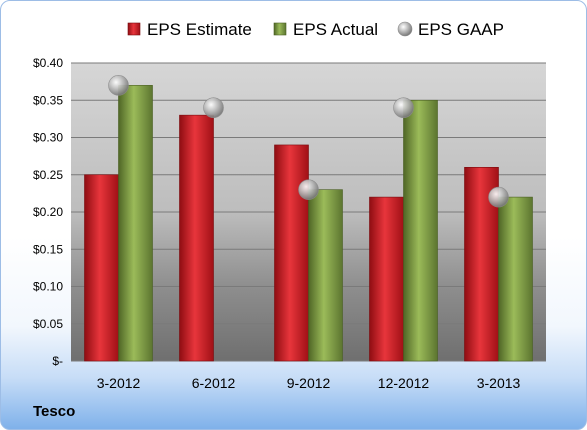  I want to click on legend-label: EPS Estimate, so click(199, 29).